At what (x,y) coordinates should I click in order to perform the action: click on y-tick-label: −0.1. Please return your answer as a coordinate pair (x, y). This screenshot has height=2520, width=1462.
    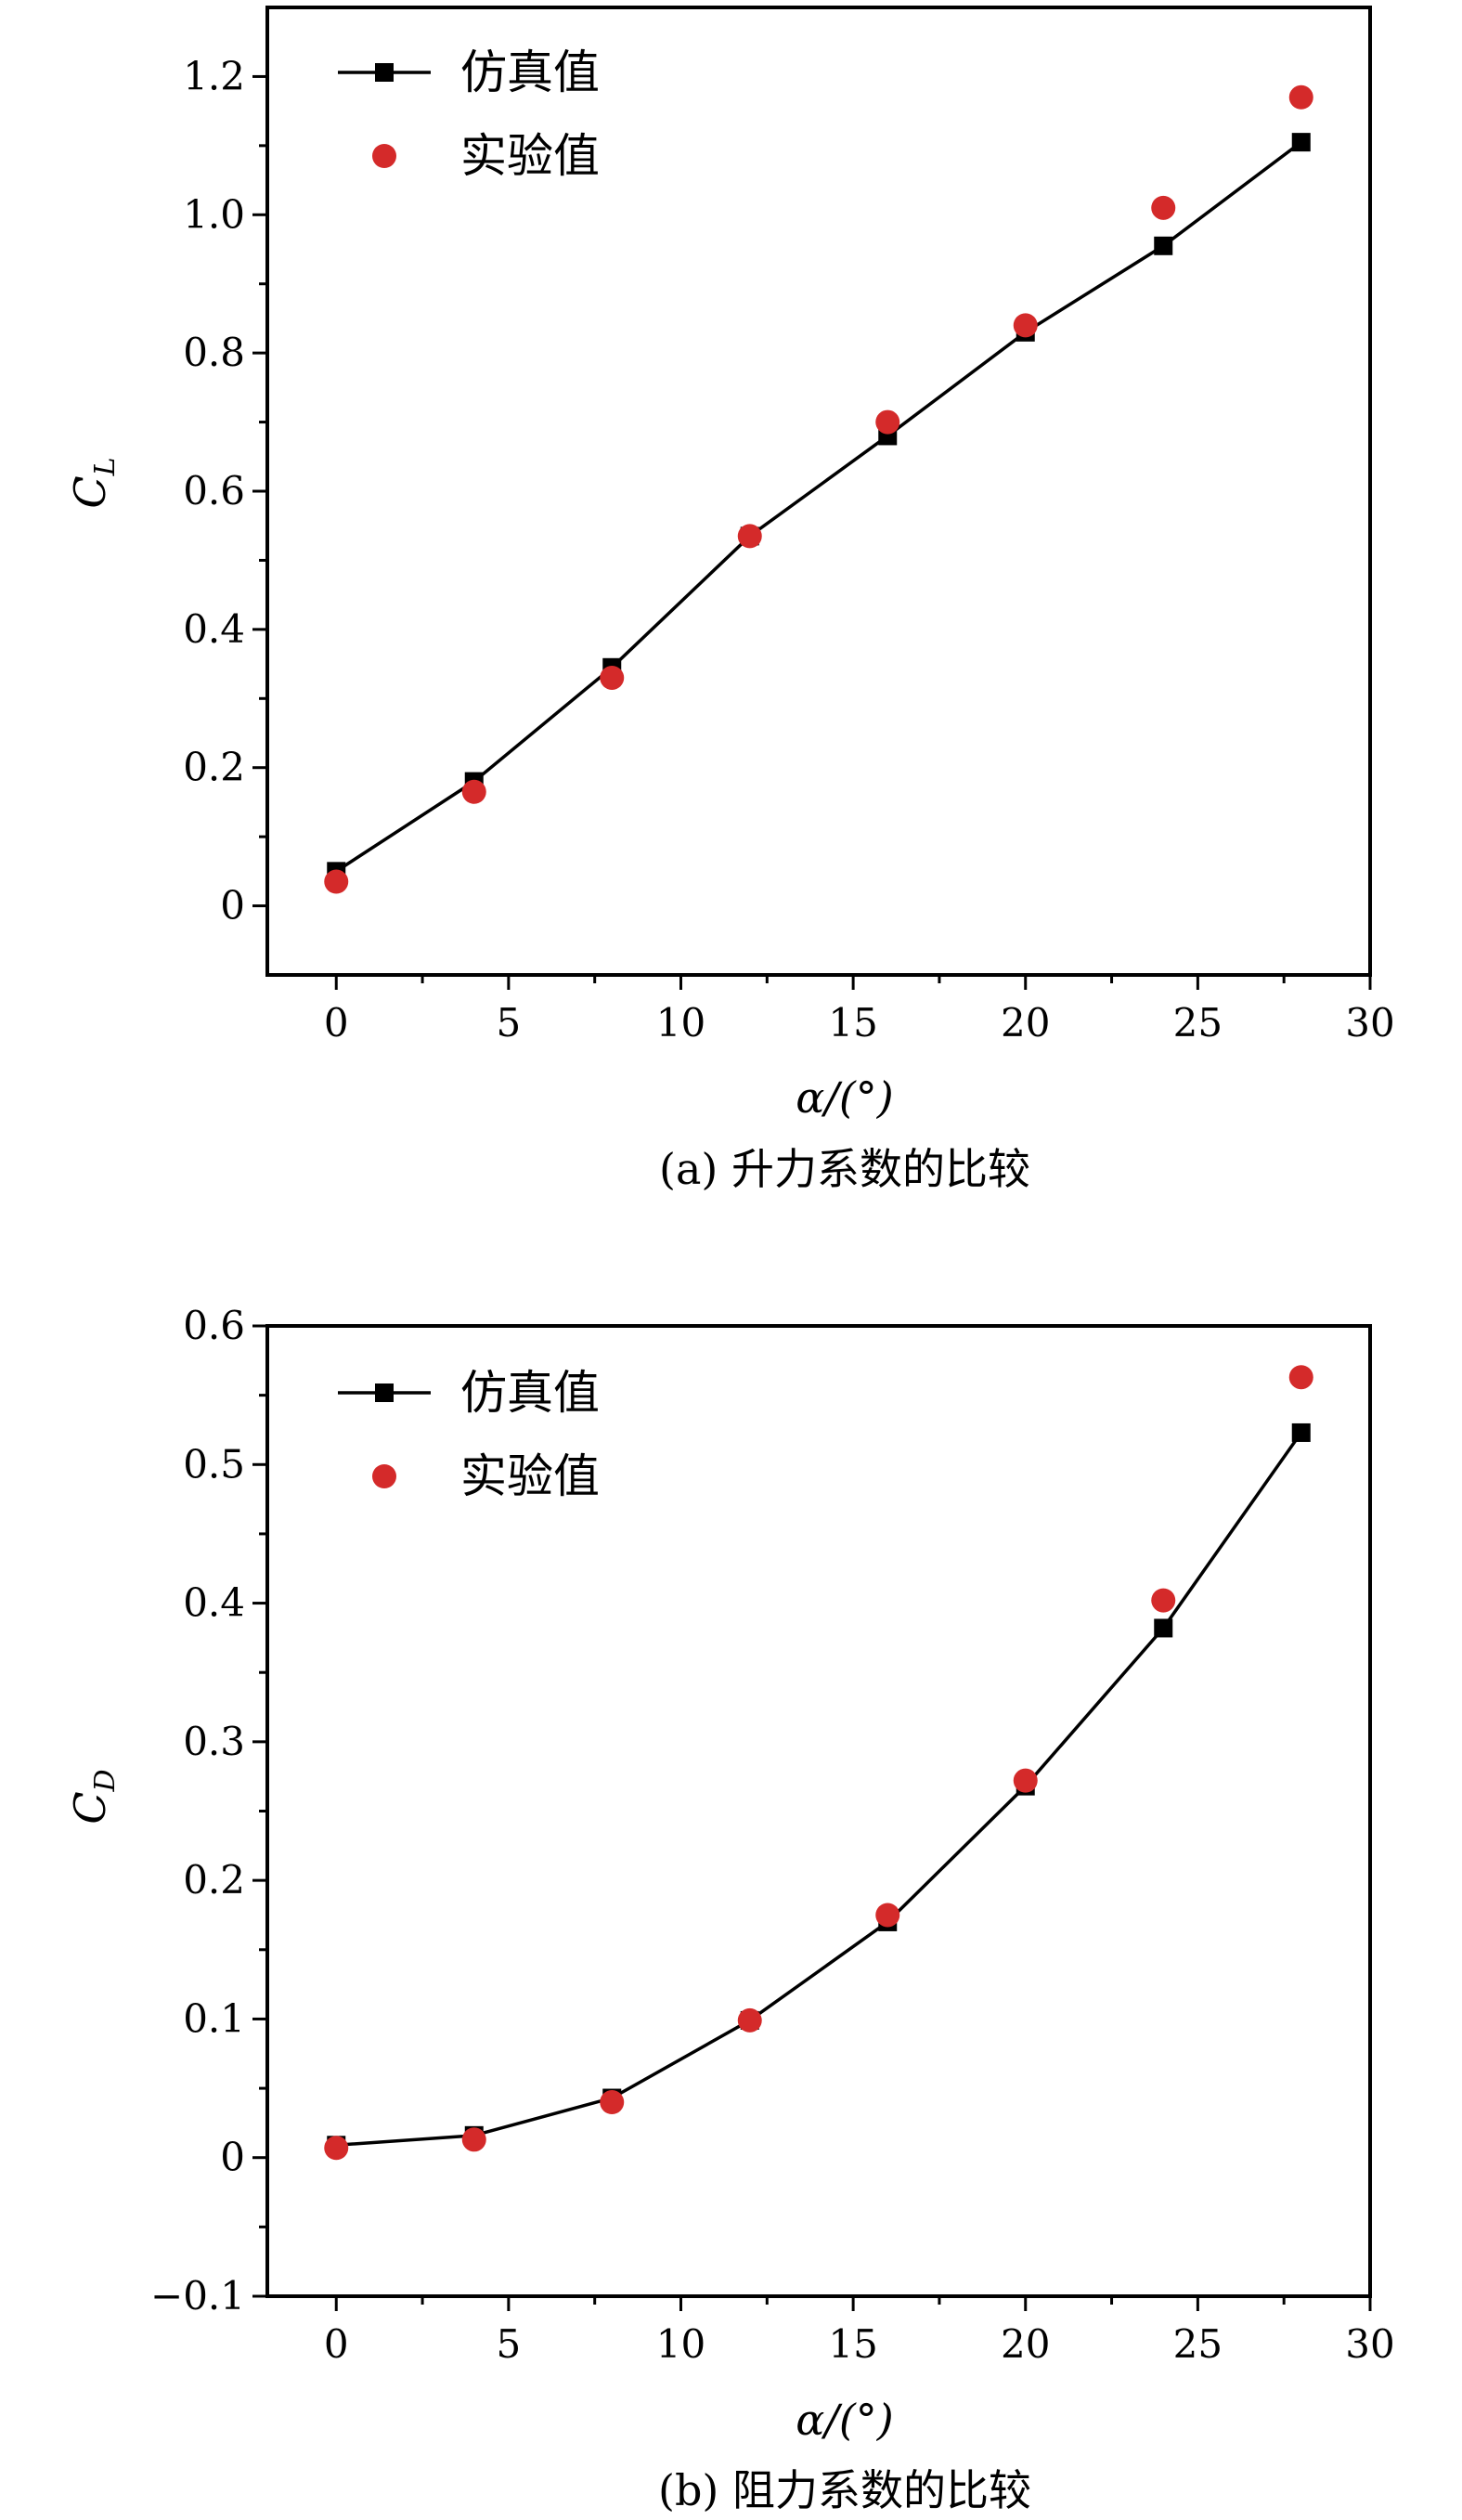
    Looking at the image, I should click on (197, 2296).